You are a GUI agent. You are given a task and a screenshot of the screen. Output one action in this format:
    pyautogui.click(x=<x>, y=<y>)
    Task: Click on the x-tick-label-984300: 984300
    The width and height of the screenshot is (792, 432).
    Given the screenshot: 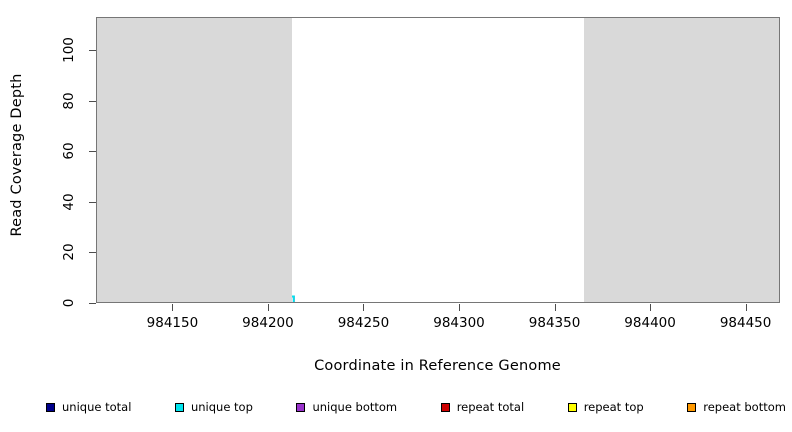 What is the action you would take?
    pyautogui.click(x=459, y=323)
    